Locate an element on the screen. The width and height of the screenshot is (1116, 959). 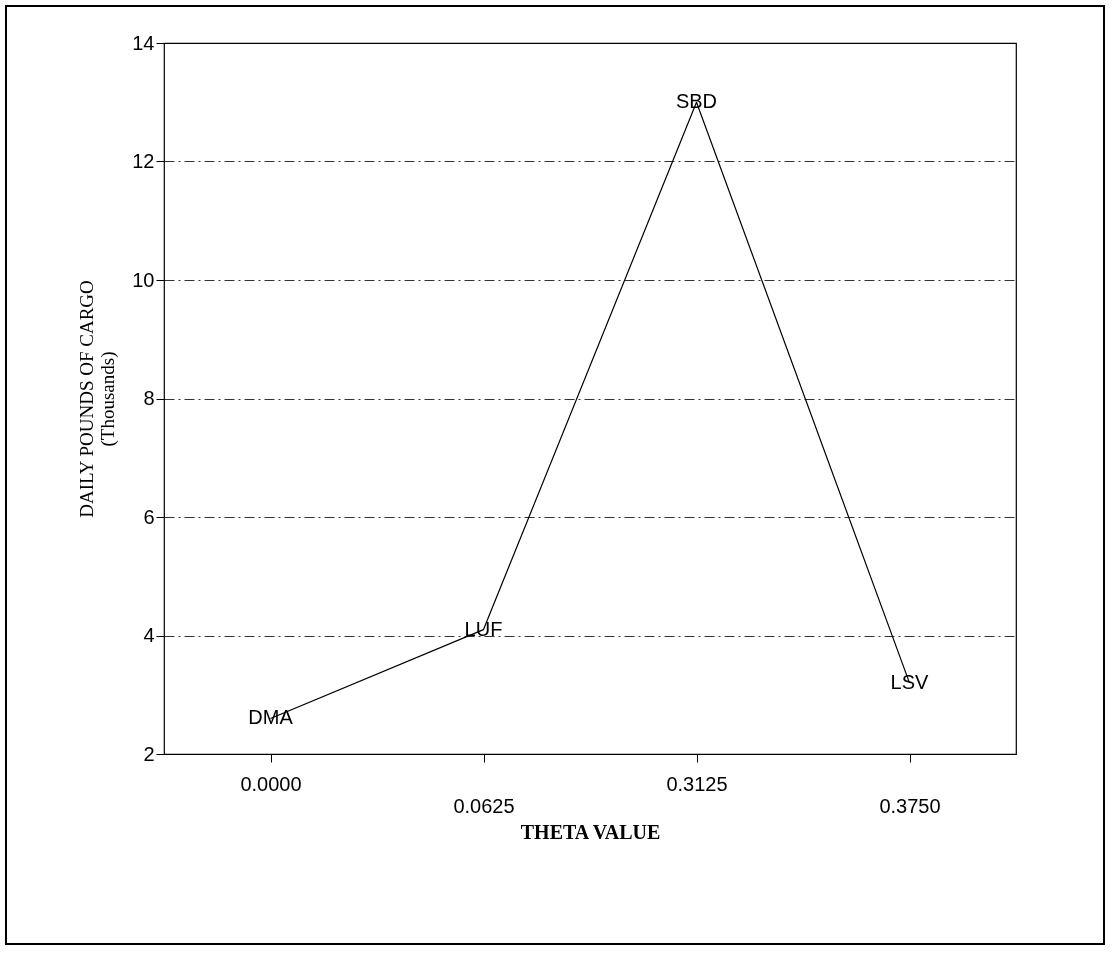
annotation: LSV is located at coordinates (910, 681).